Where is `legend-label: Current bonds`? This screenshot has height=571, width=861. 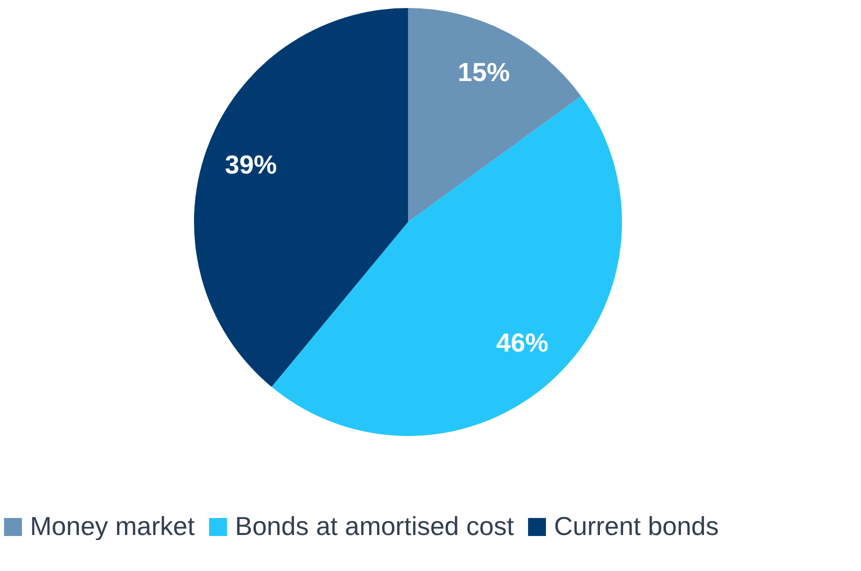 legend-label: Current bonds is located at coordinates (636, 526).